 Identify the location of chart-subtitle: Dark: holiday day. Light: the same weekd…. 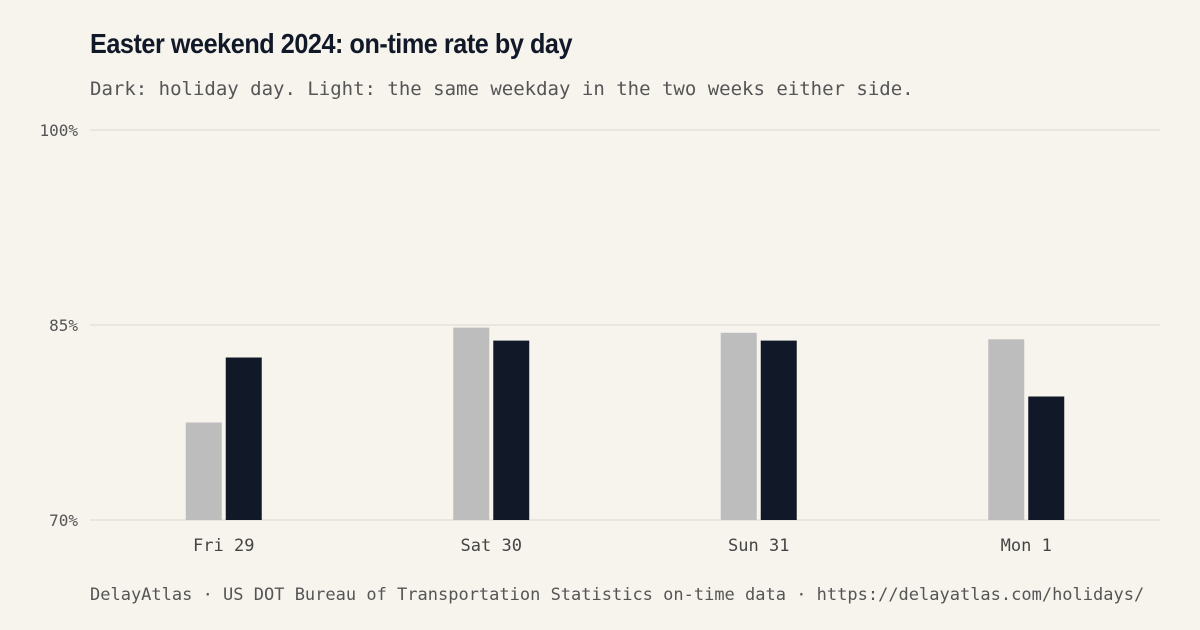
(502, 89).